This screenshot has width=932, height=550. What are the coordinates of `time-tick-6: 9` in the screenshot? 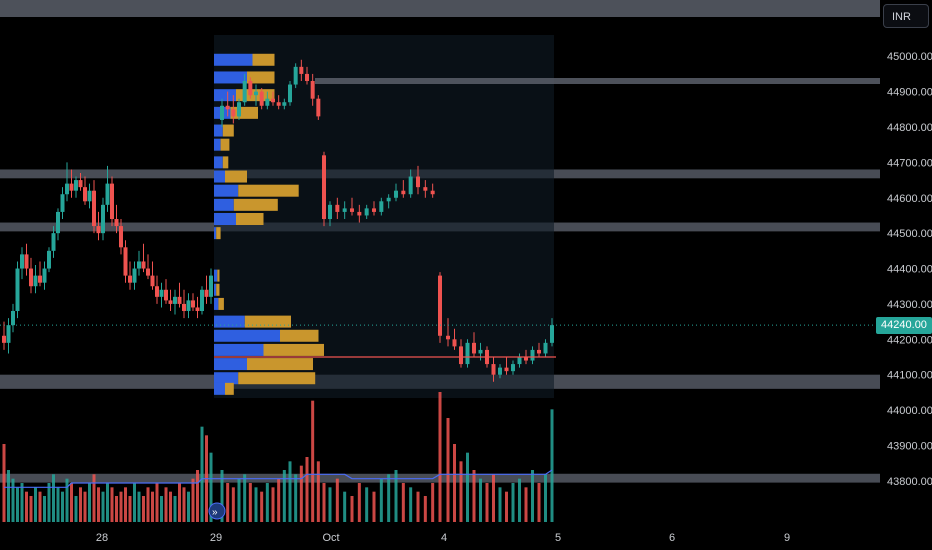 It's located at (787, 538).